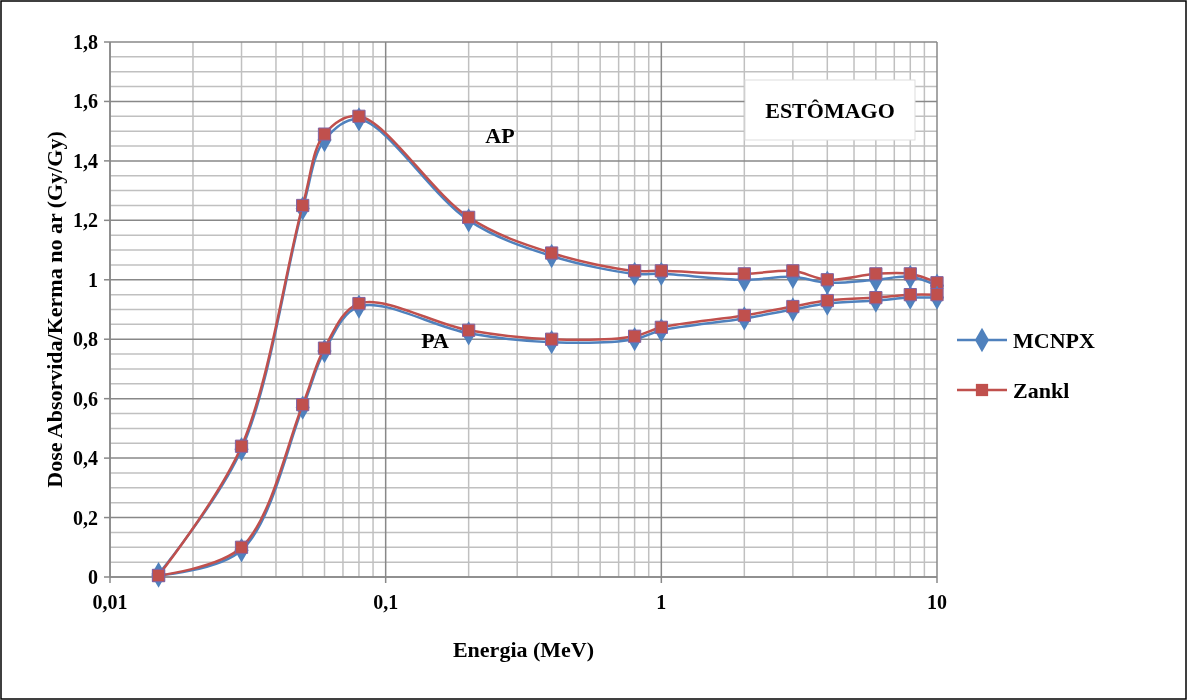 This screenshot has height=700, width=1187. What do you see at coordinates (85, 101) in the screenshot?
I see `y-tick-label: 1,6` at bounding box center [85, 101].